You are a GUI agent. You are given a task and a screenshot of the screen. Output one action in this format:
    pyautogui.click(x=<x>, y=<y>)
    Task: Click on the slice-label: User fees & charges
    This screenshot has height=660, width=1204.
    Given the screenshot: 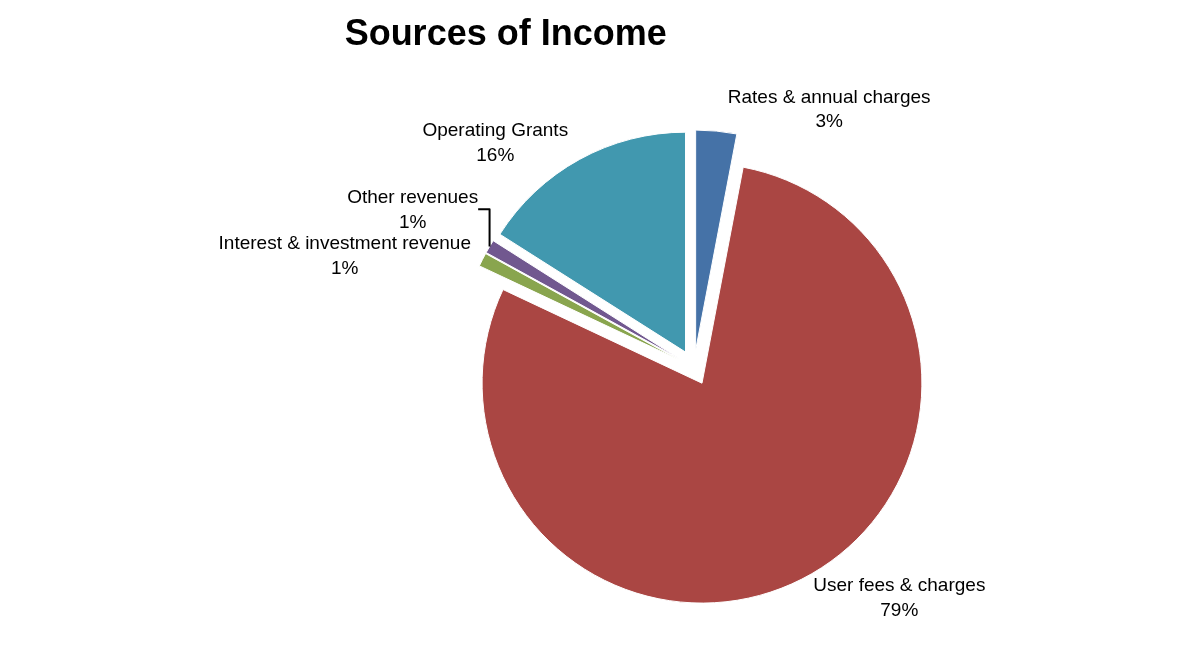 What is the action you would take?
    pyautogui.click(x=899, y=585)
    